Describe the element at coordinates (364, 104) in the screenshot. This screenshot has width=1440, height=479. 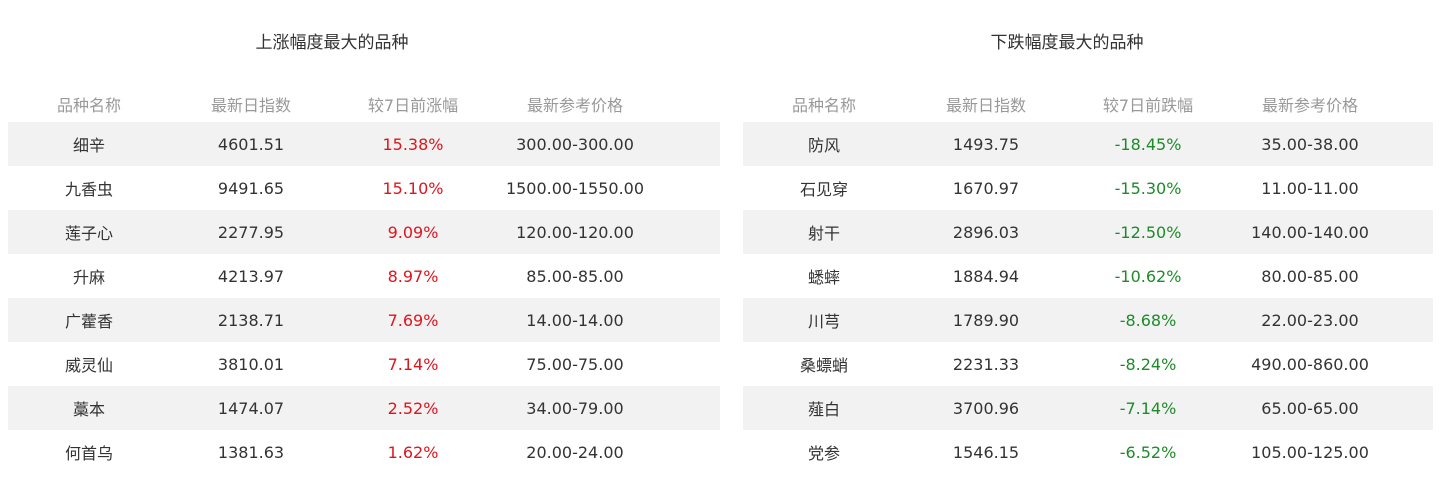
I see `table-header: 品种名称 最新日指数 较7日前涨幅 最新参考价格` at that location.